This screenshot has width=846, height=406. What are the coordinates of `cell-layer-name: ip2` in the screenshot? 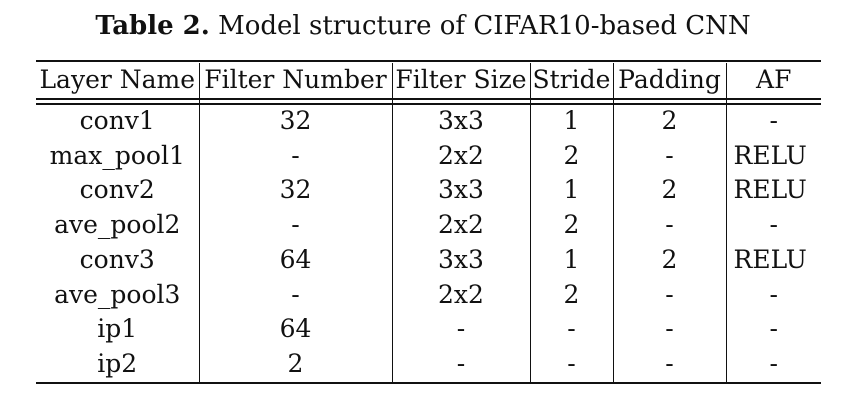 It's located at (118, 364).